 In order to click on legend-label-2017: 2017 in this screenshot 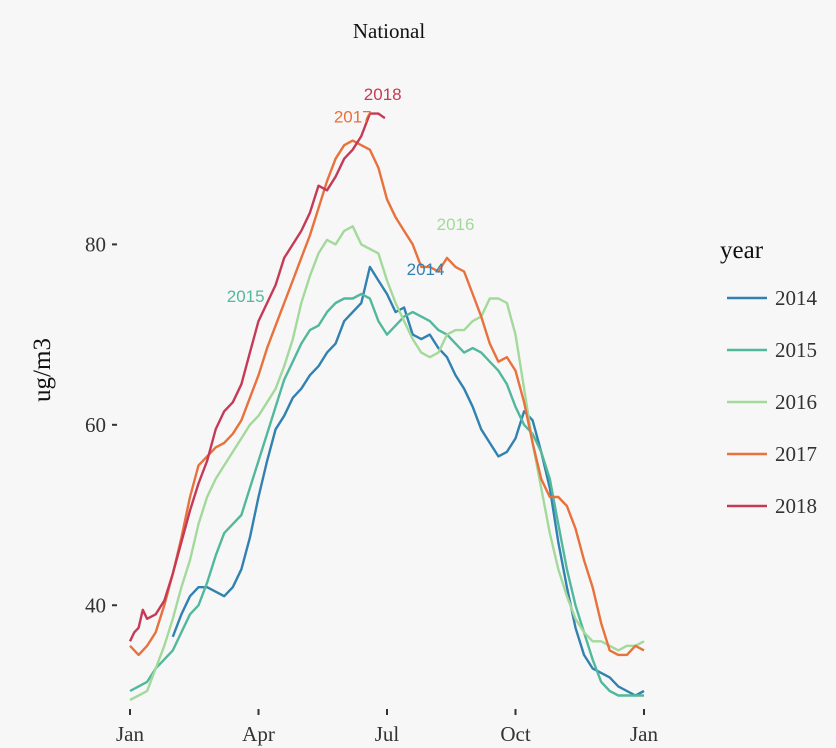, I will do `click(796, 454)`.